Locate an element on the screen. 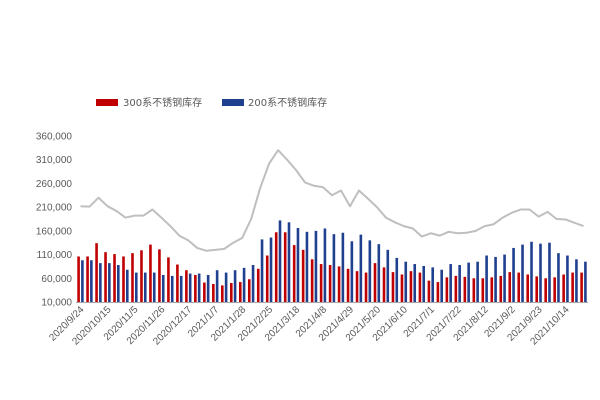 The width and height of the screenshot is (600, 400). y-tick-label: 60,000 is located at coordinates (56, 279).